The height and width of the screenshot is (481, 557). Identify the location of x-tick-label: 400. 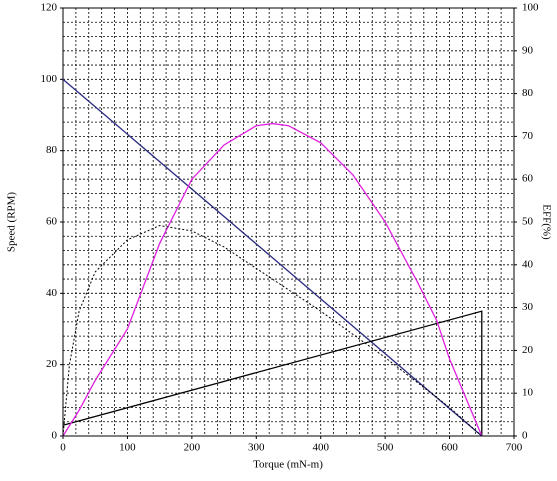
(320, 448).